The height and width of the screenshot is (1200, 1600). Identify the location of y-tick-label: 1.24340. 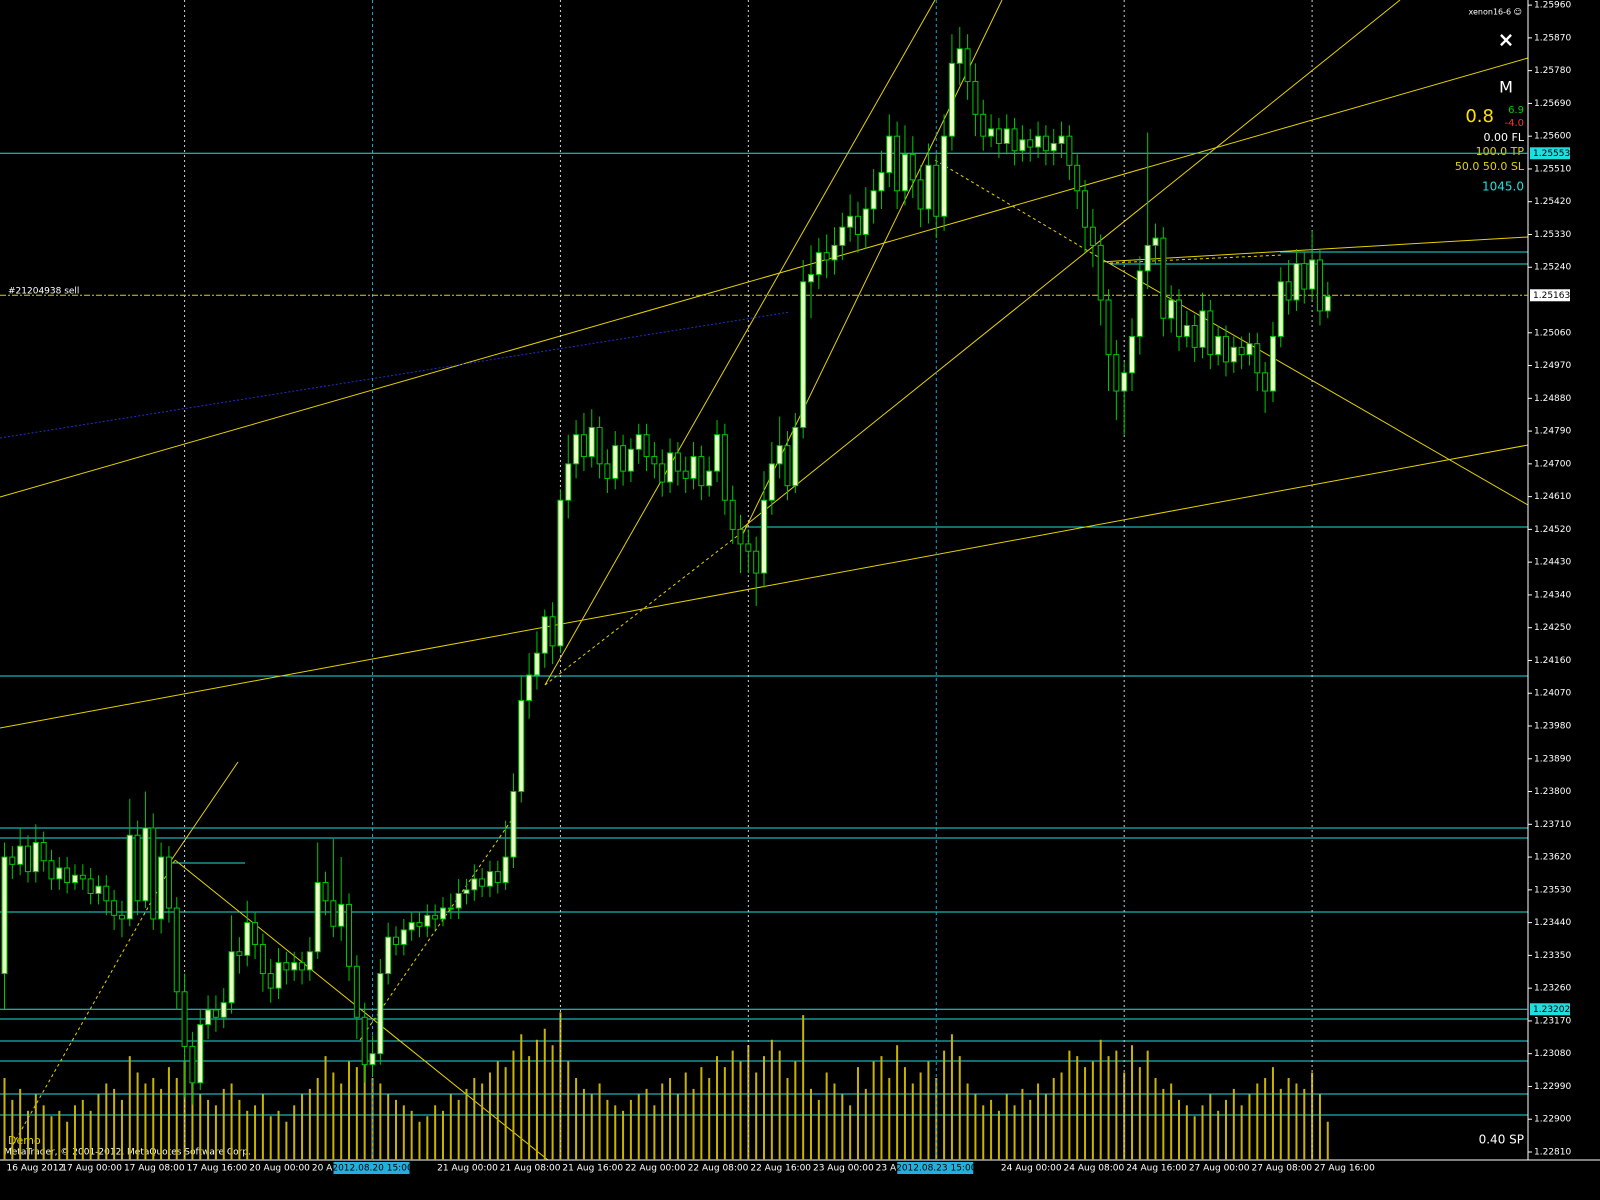
(1552, 595).